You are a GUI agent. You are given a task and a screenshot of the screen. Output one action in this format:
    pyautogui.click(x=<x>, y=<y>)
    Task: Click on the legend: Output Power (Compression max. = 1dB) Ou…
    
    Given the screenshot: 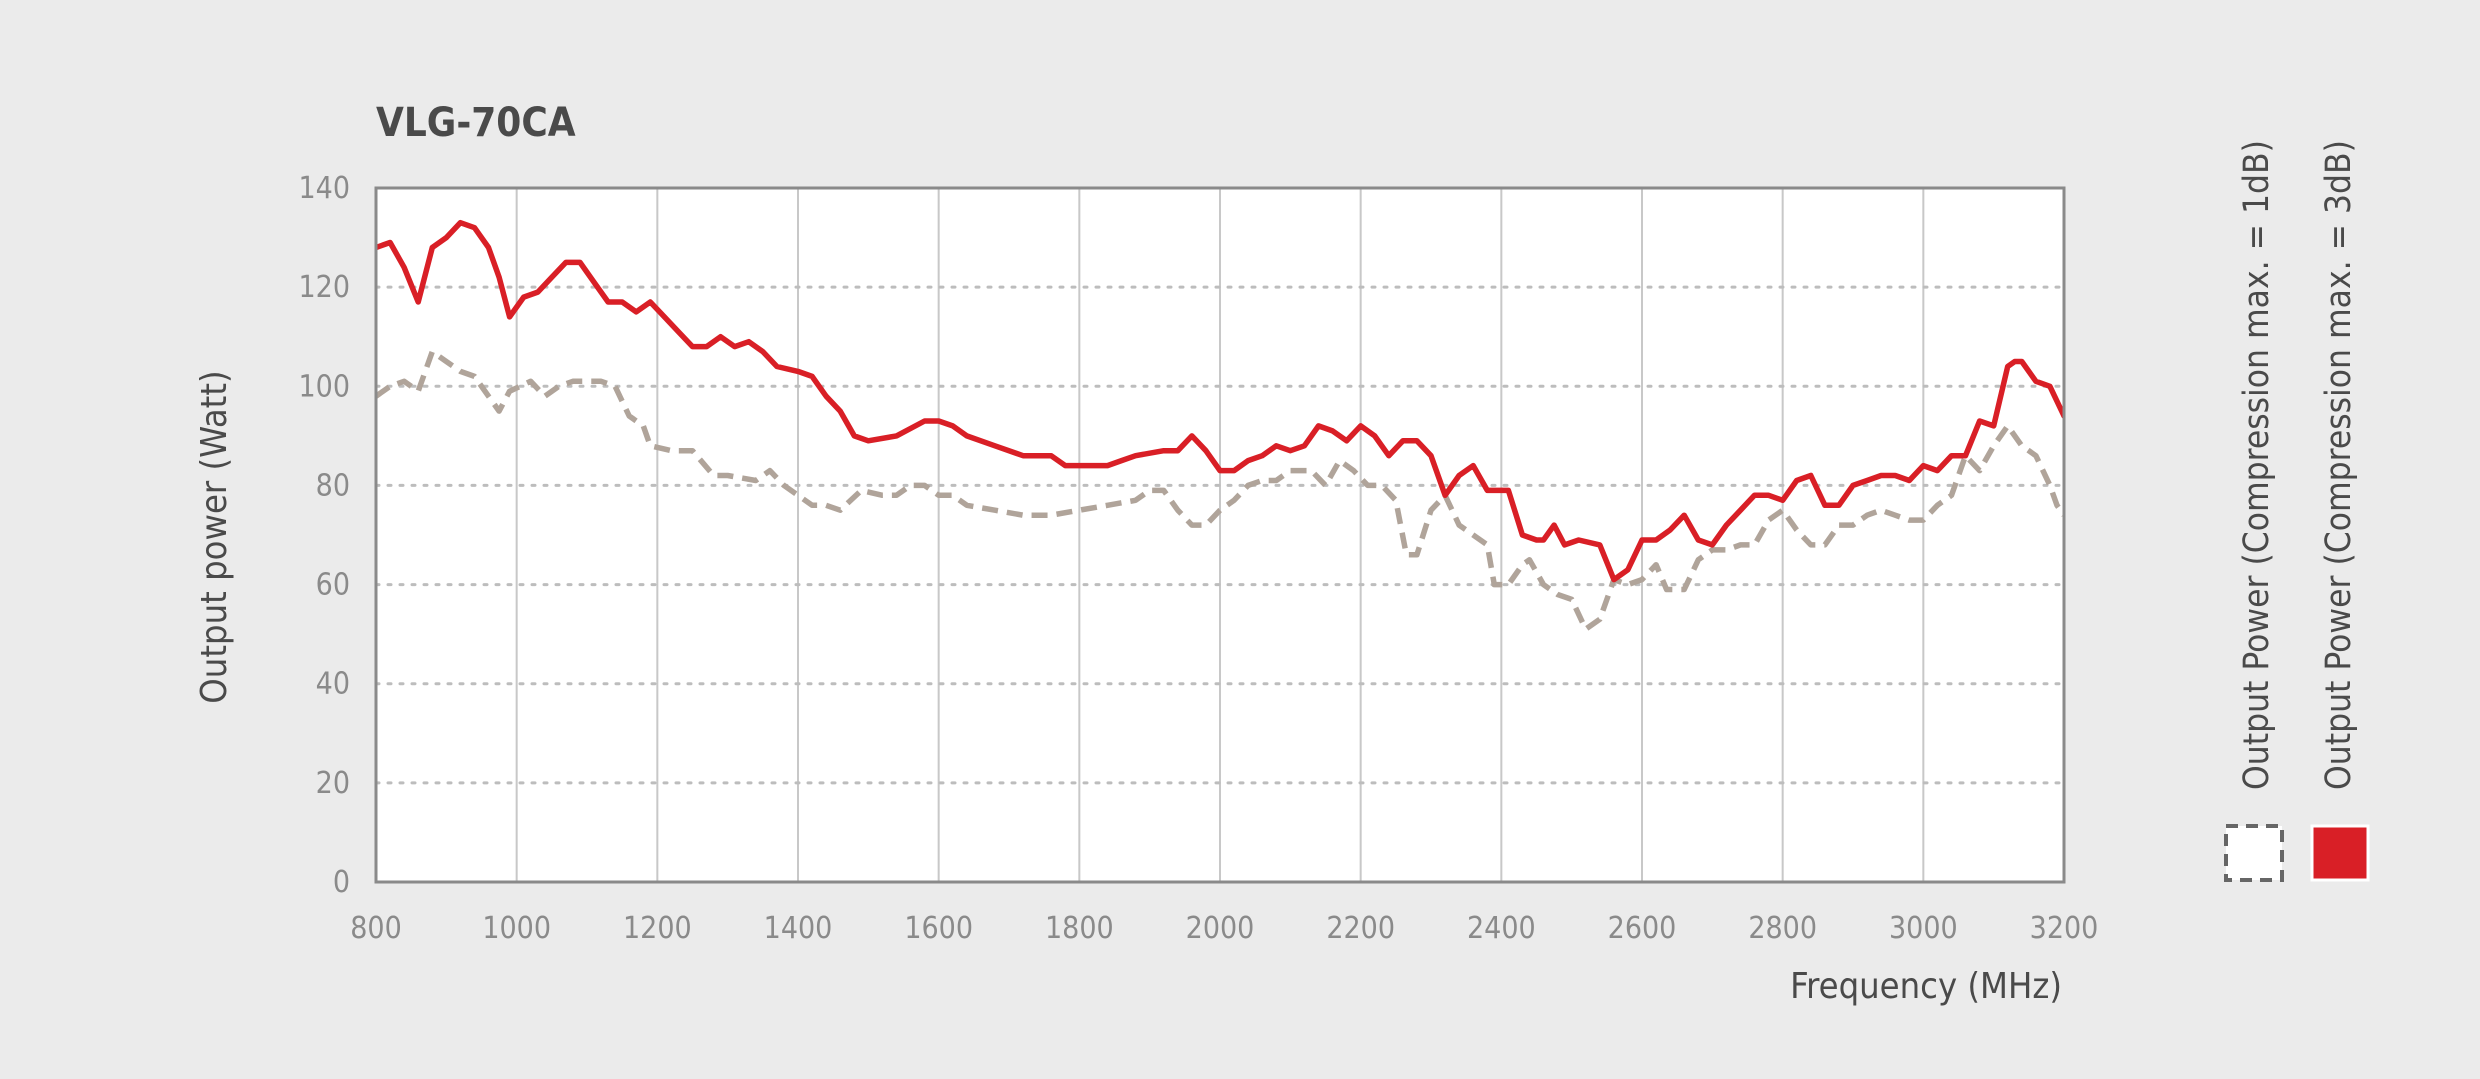 What is the action you would take?
    pyautogui.click(x=2297, y=511)
    